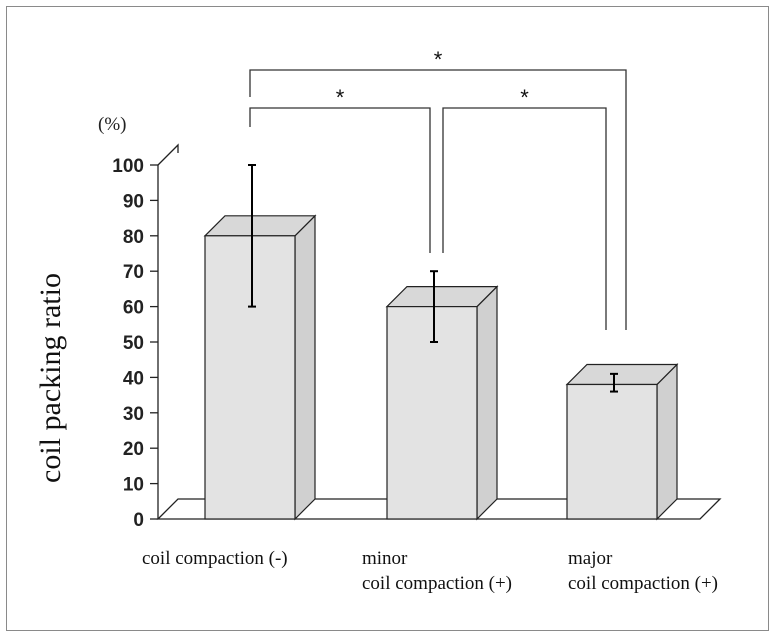 Image resolution: width=779 pixels, height=641 pixels. I want to click on y-tick-label: 100, so click(128, 166).